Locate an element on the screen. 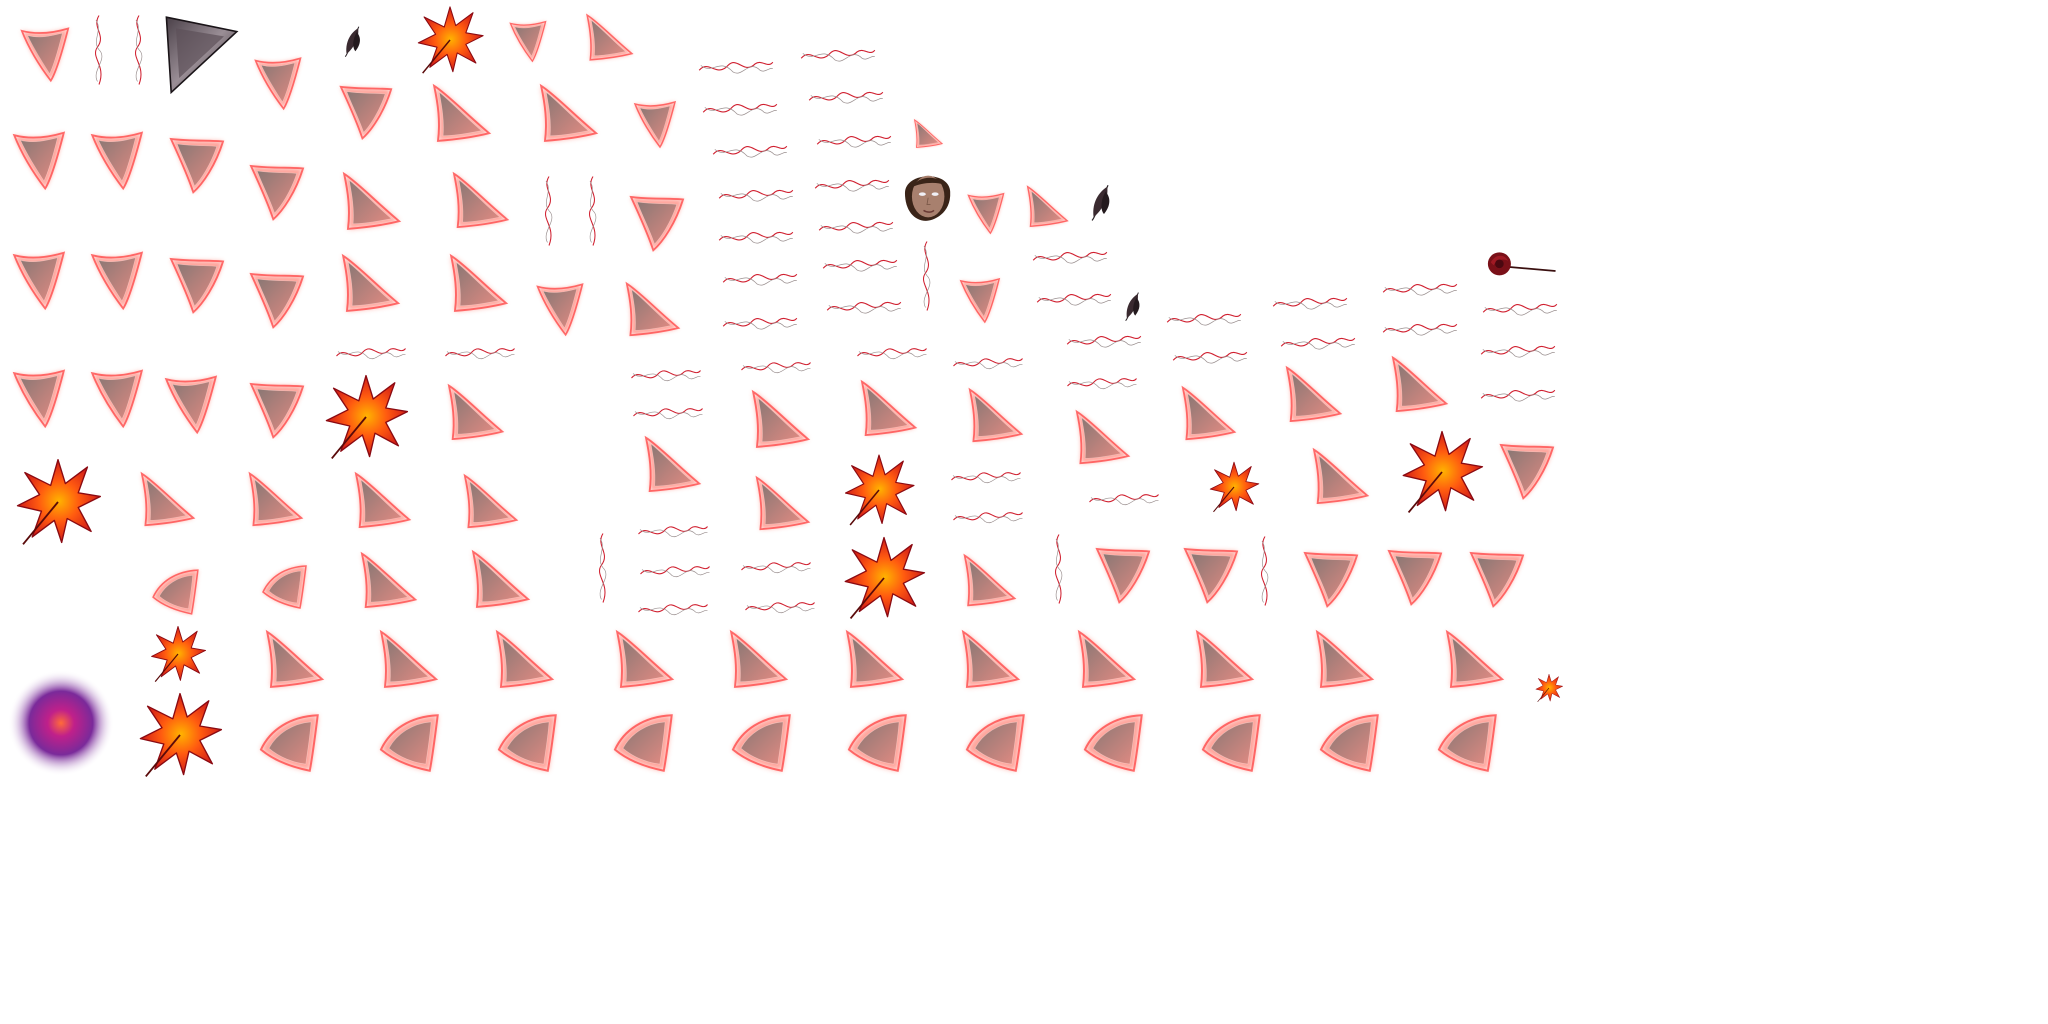  dark-feather is located at coordinates (1132, 306).